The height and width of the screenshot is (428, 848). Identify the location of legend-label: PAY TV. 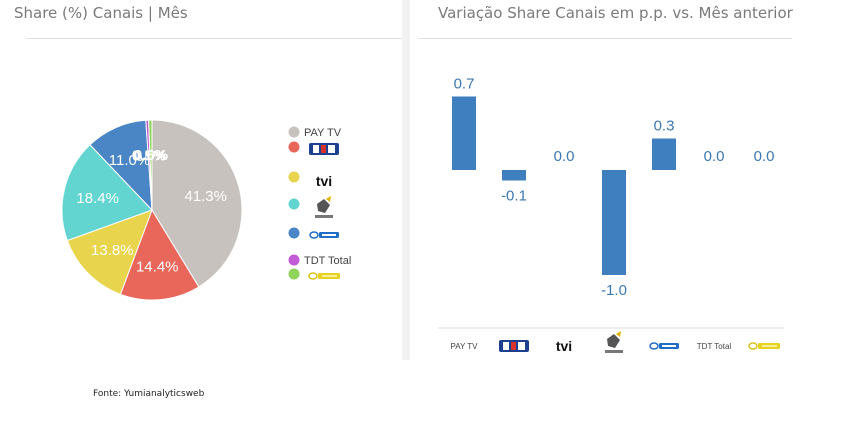
(323, 133).